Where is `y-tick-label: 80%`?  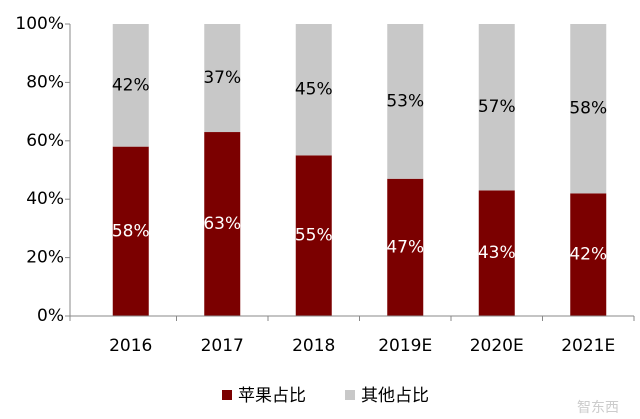
y-tick-label: 80% is located at coordinates (45, 82).